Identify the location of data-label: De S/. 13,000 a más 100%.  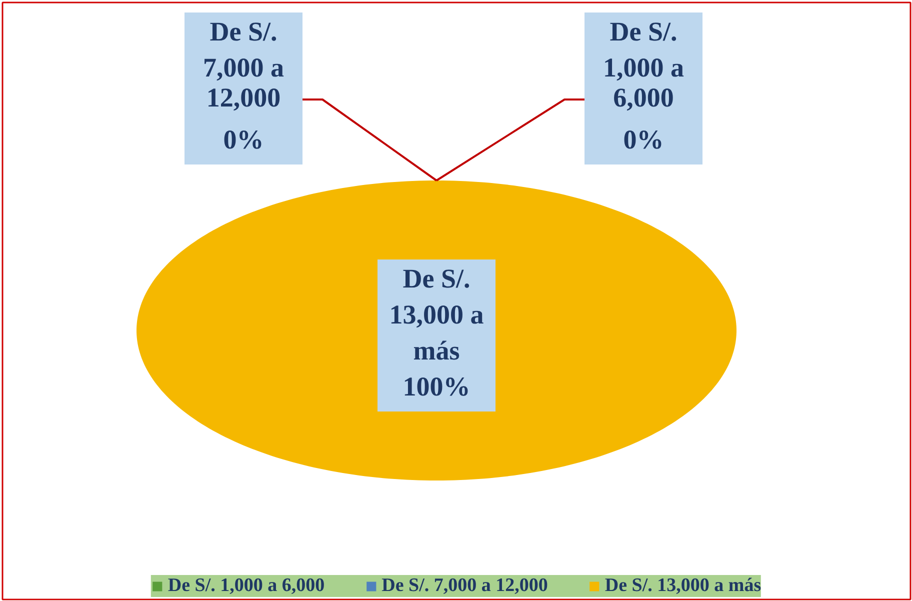
(436, 333).